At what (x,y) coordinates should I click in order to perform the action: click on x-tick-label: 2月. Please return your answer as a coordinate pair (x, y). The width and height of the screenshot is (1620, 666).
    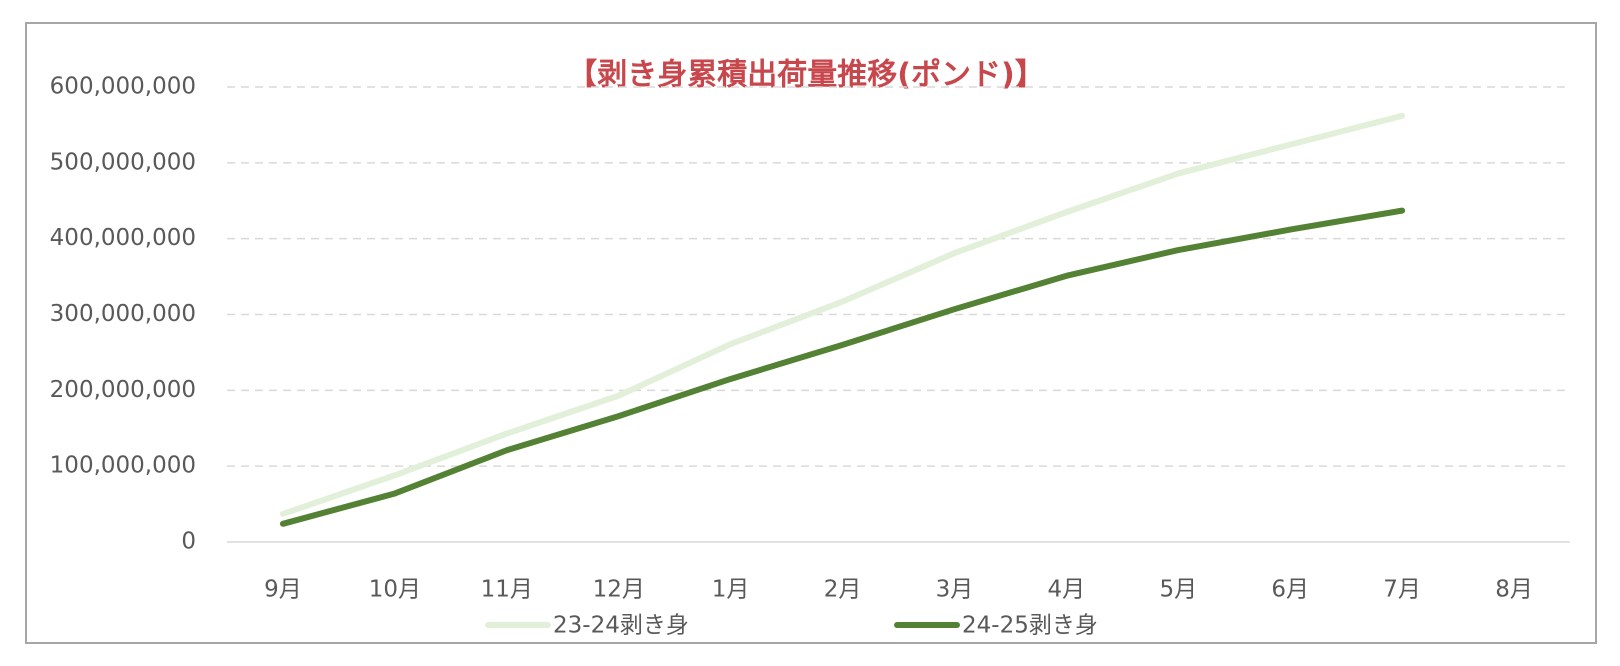
    Looking at the image, I should click on (843, 590).